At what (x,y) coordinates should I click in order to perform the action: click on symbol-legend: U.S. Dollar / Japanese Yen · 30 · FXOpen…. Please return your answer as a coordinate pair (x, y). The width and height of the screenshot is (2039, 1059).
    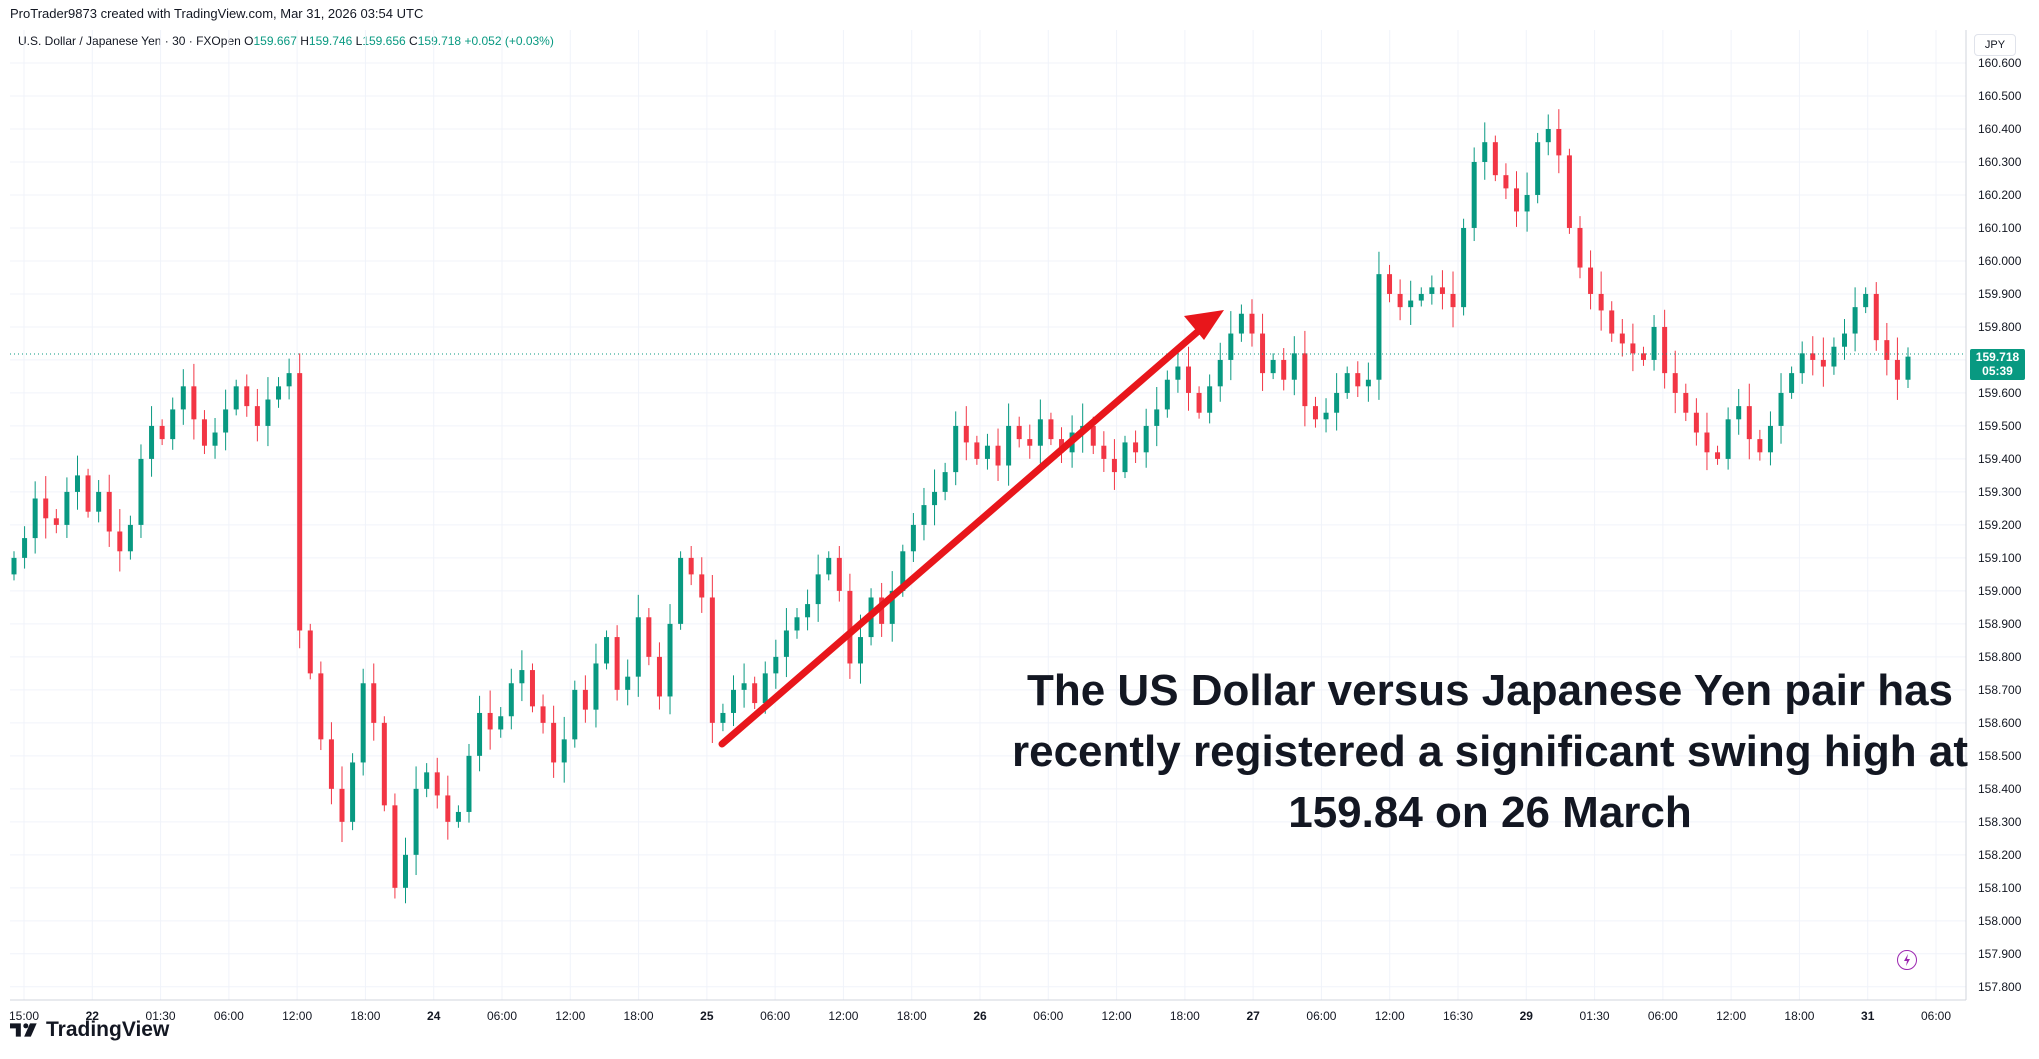
    Looking at the image, I should click on (286, 41).